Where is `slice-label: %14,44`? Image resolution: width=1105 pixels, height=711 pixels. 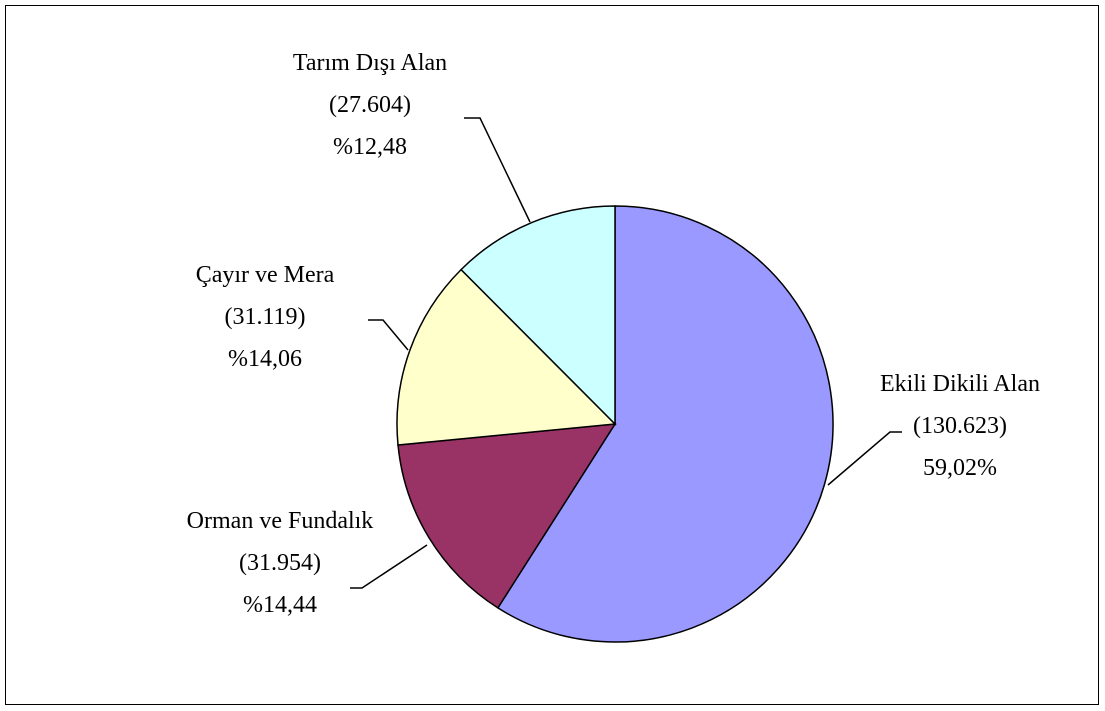
slice-label: %14,44 is located at coordinates (280, 605).